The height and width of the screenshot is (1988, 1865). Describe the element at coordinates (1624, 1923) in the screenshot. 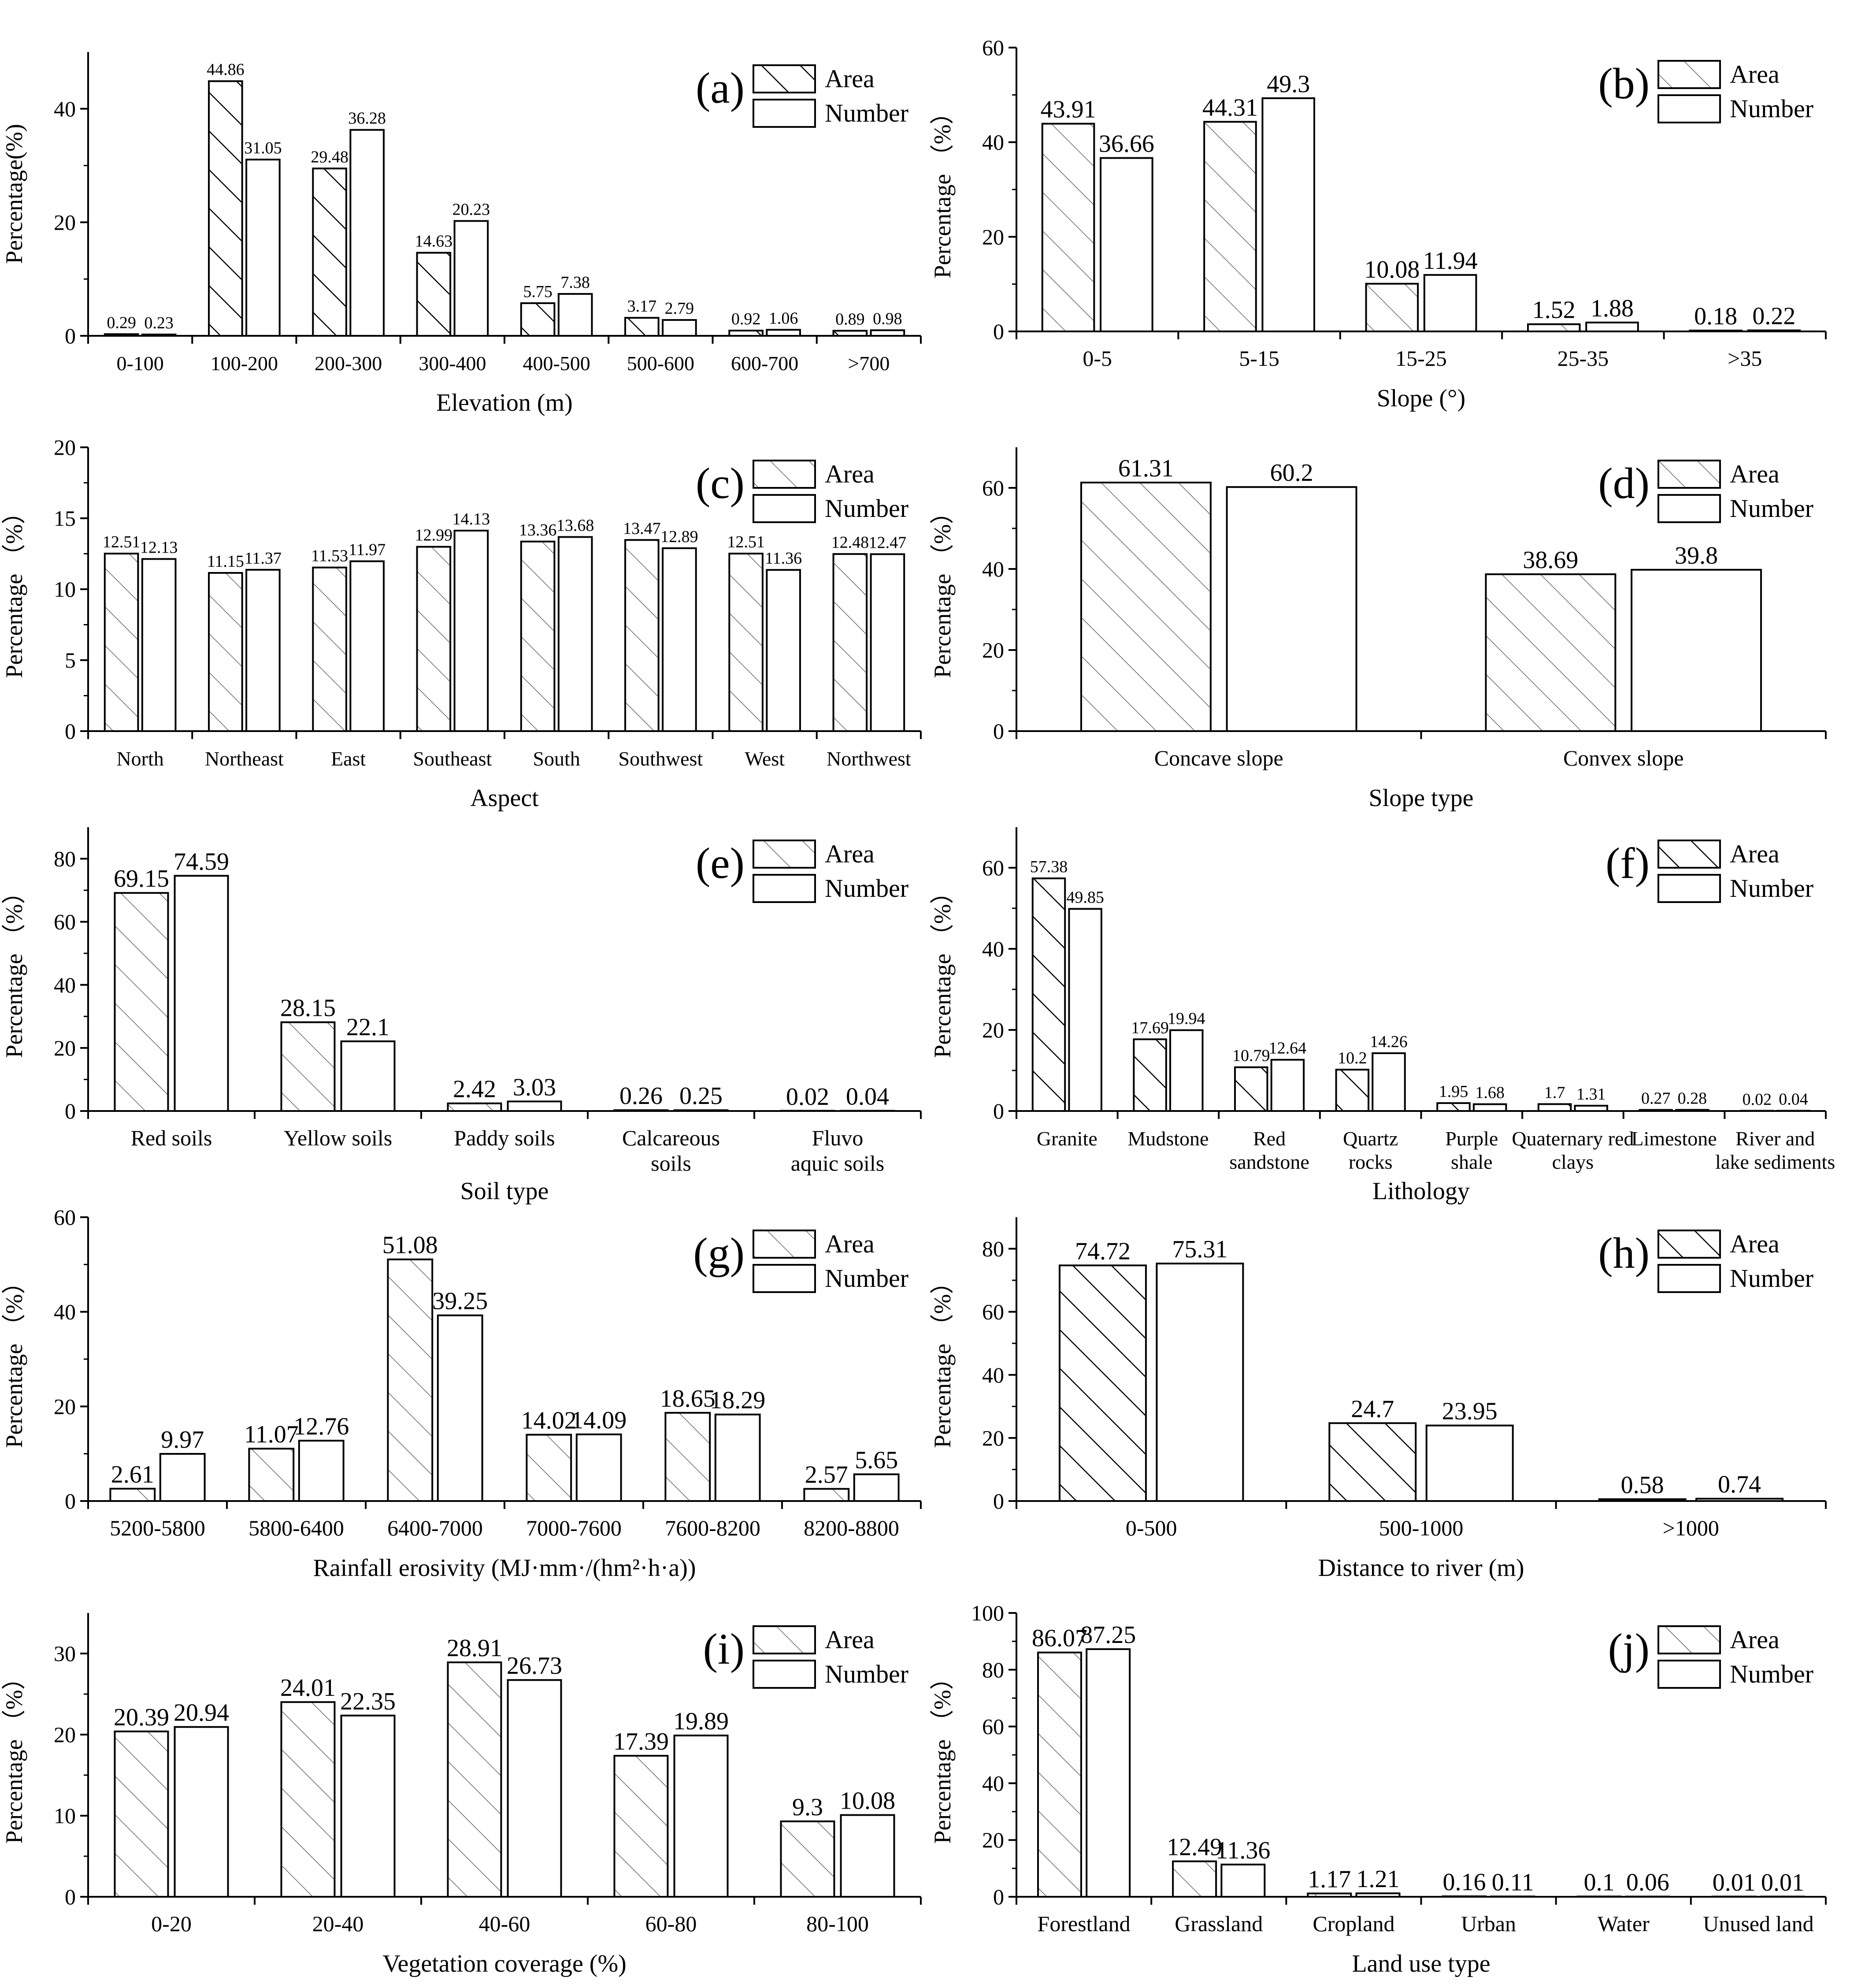

I see `x-category-label: Water` at that location.